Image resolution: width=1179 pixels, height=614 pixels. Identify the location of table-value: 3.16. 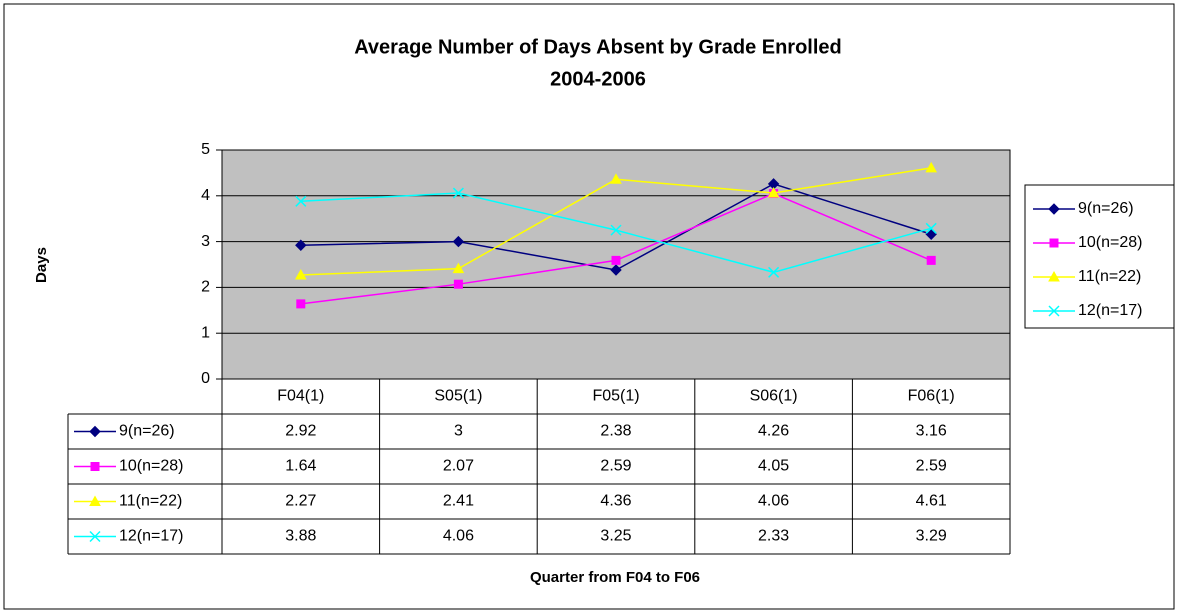
(931, 431).